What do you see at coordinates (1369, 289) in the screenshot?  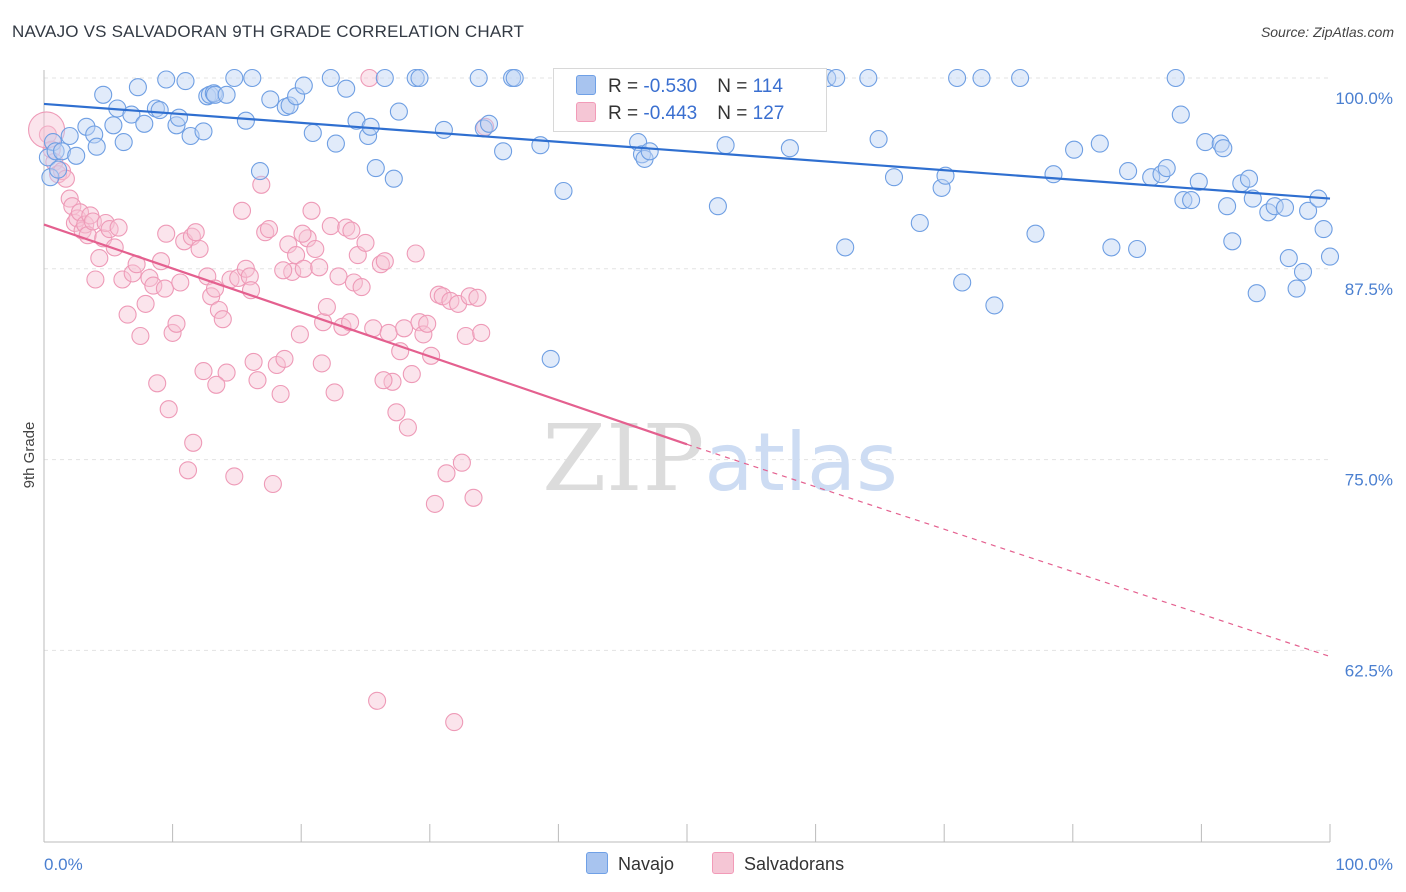 I see `y-tick-label: 87.5%` at bounding box center [1369, 289].